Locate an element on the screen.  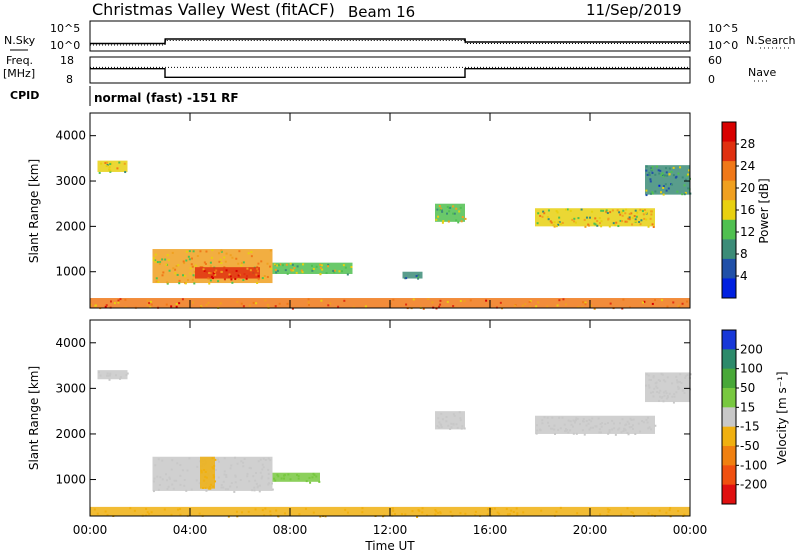
freq-unit: [MHz] is located at coordinates (19, 73).